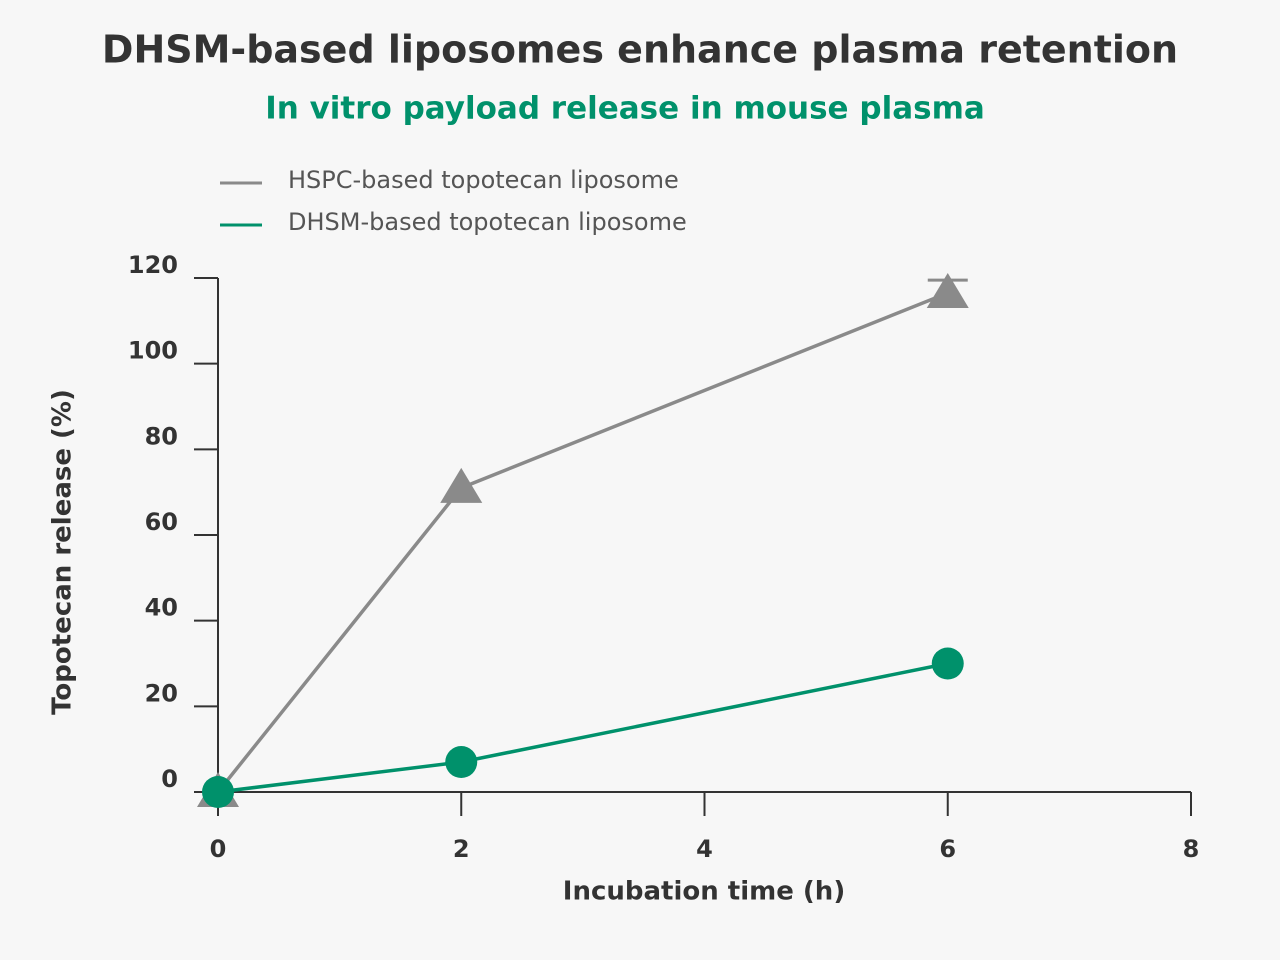 The width and height of the screenshot is (1280, 960). I want to click on y-tick-label: 40, so click(161, 608).